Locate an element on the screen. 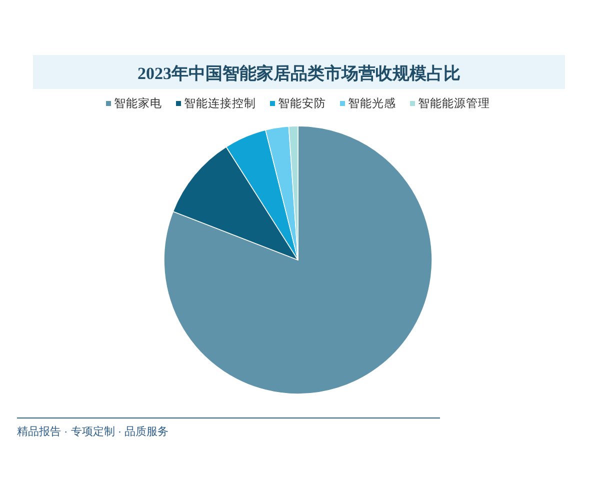 The image size is (600, 480). legend-label: 智能能源管理 is located at coordinates (454, 103).